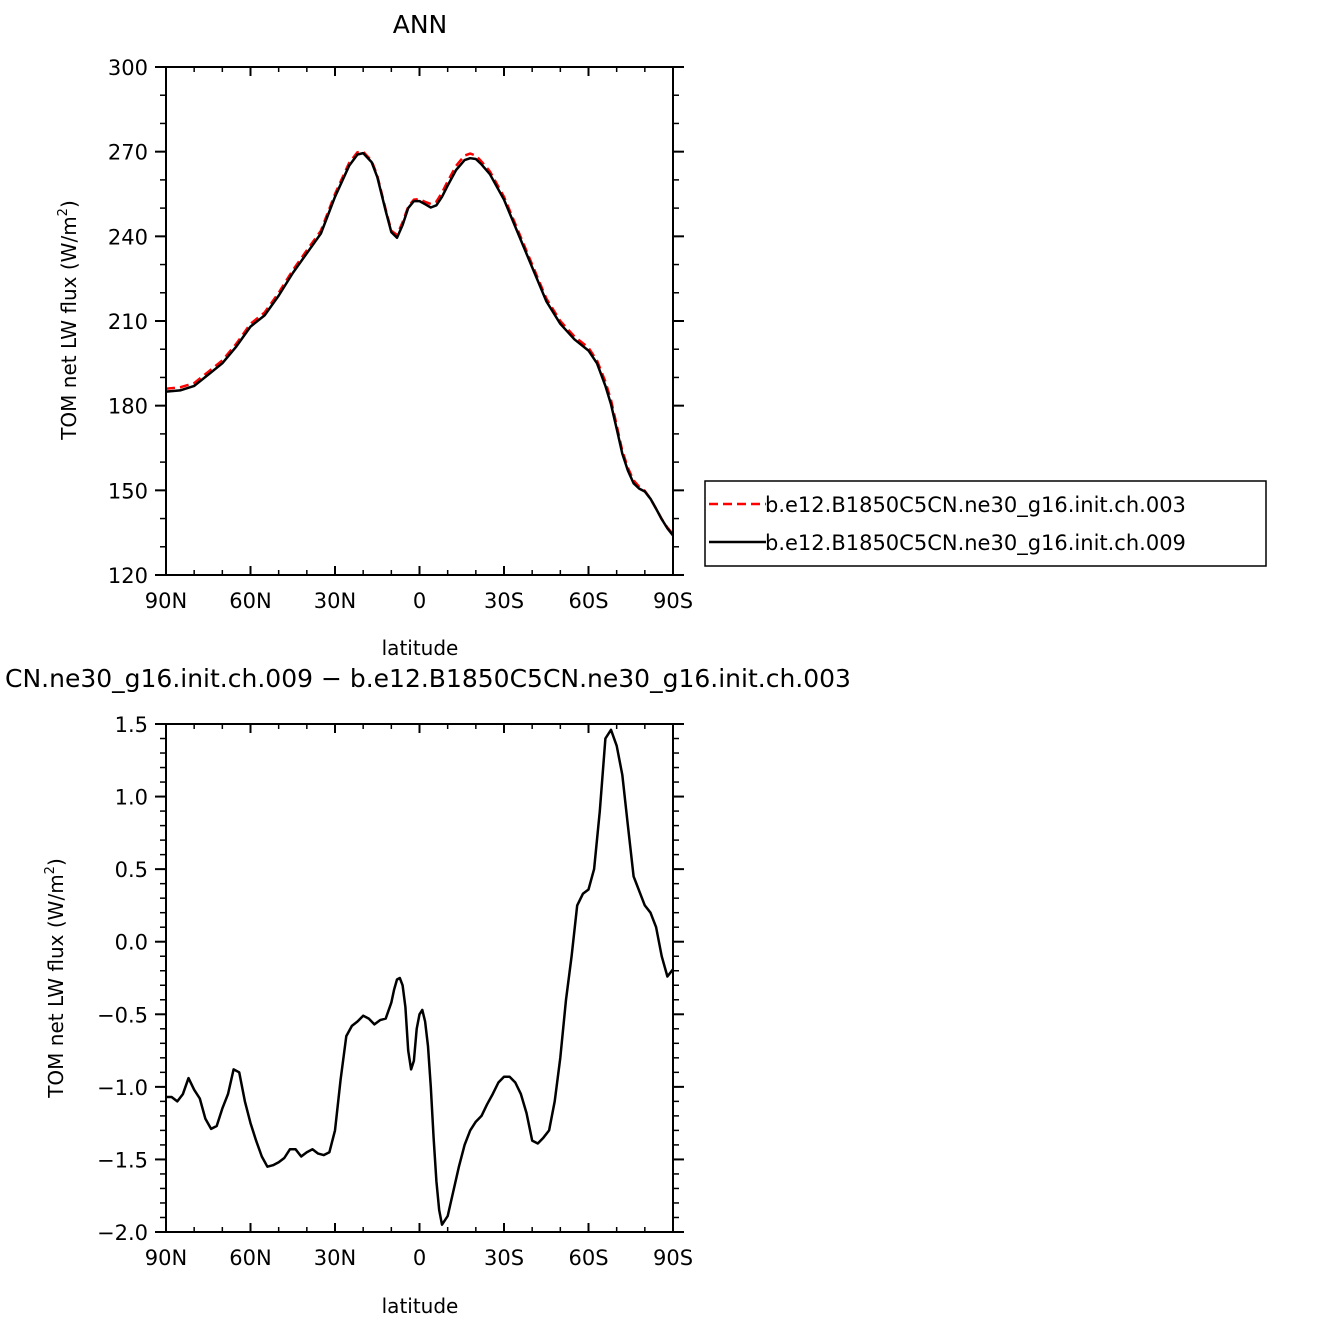  I want to click on bottom-x-tick-label: 60S, so click(588, 1258).